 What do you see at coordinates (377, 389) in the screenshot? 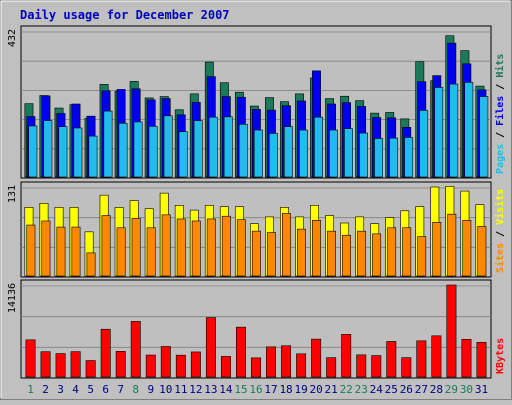
I see `x-tick-day-24: 24` at bounding box center [377, 389].